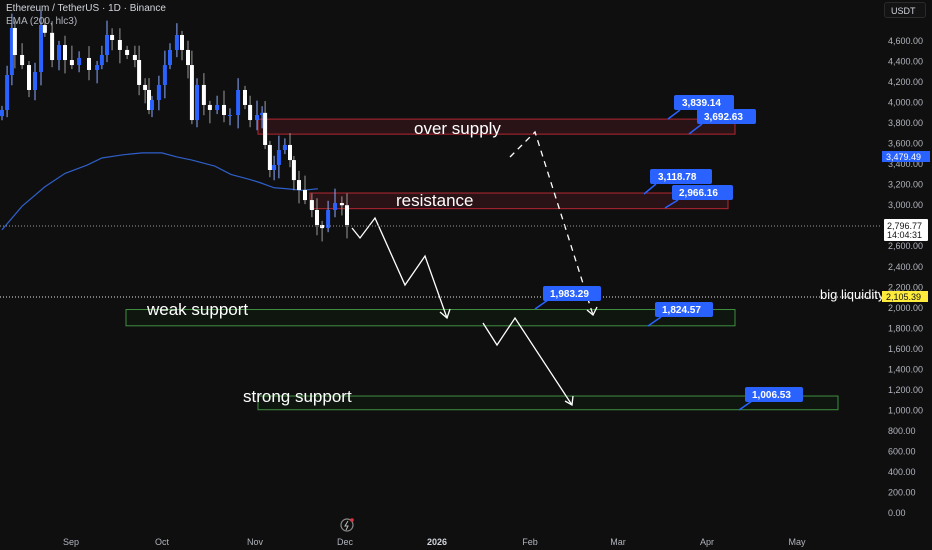 The image size is (932, 550). I want to click on x-tick-label: May, so click(797, 542).